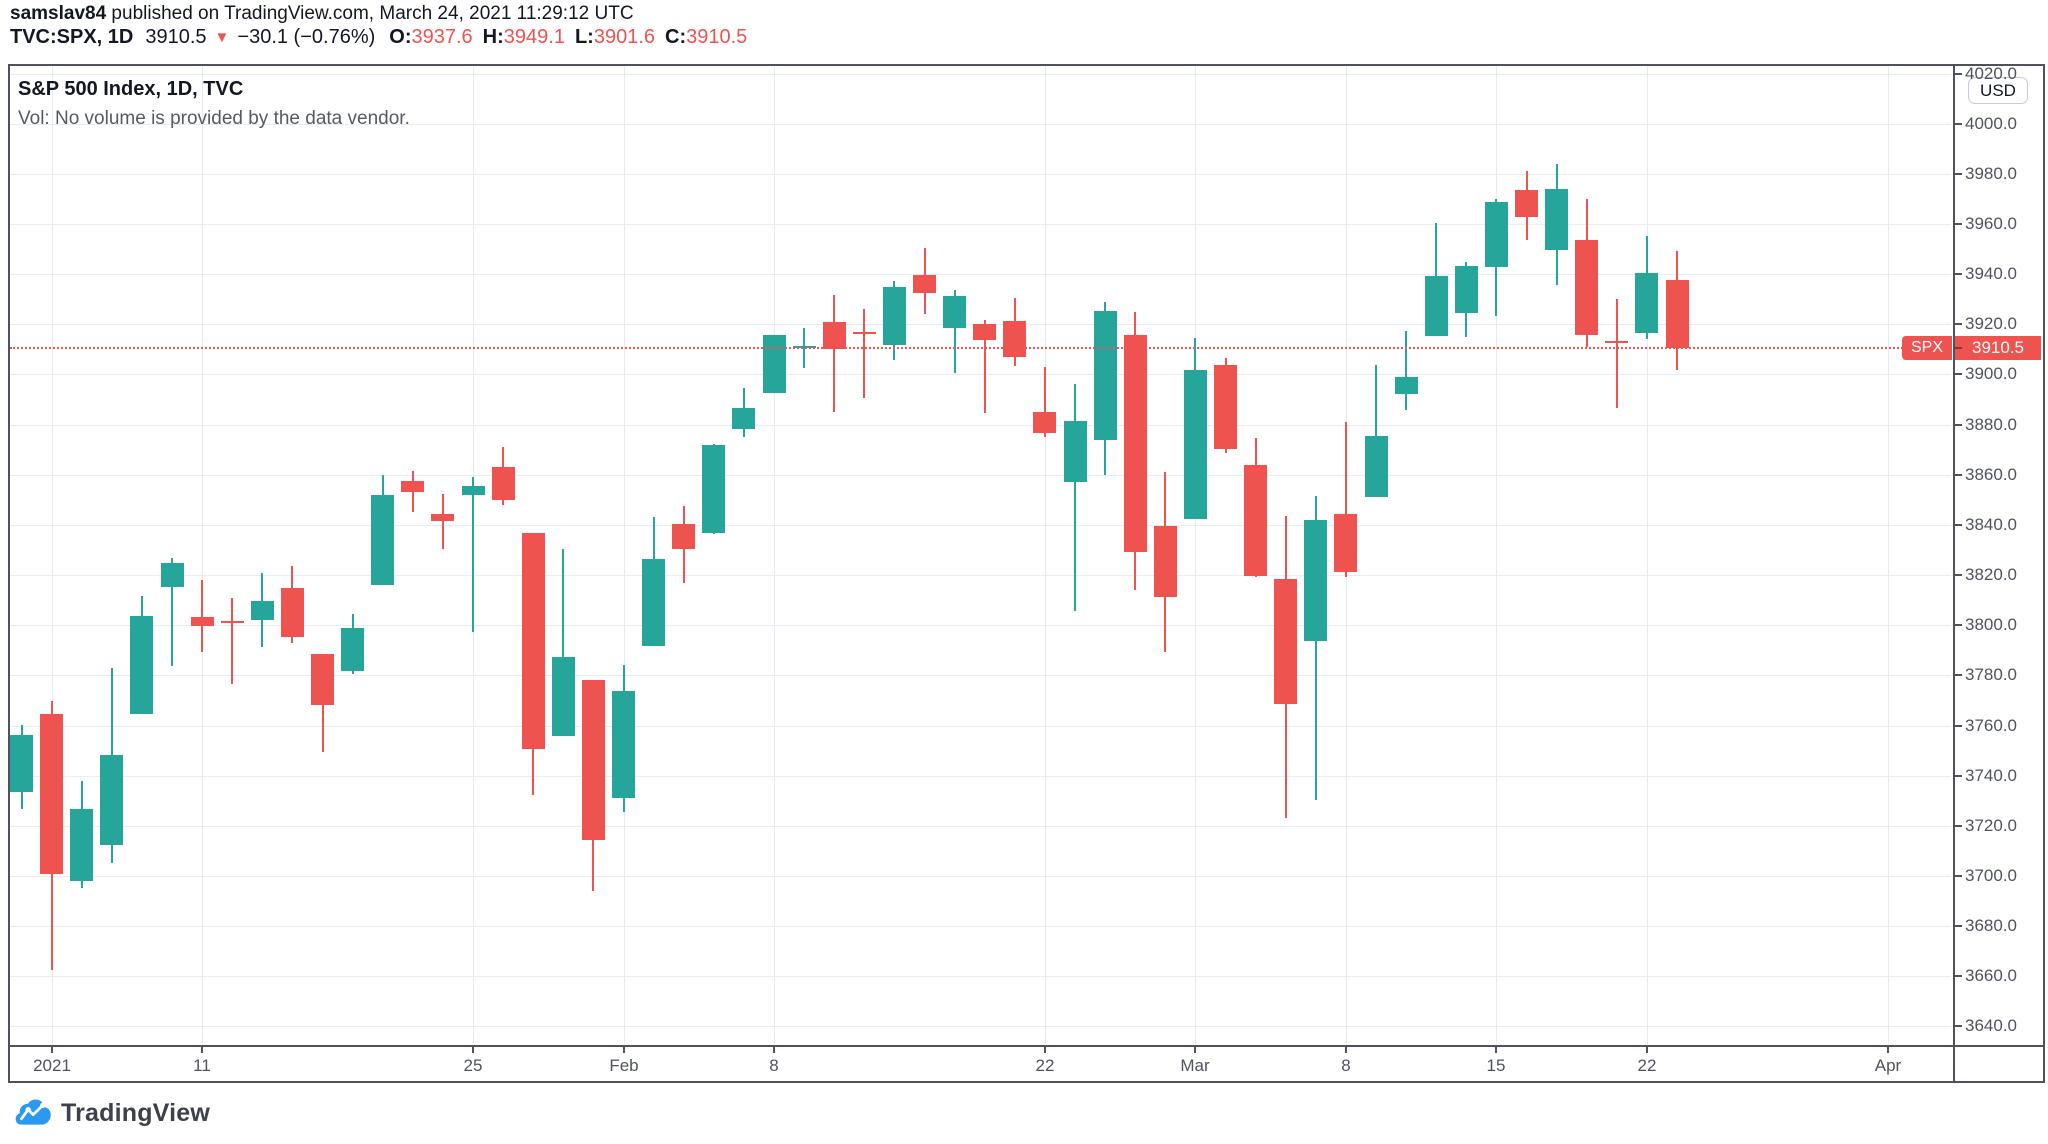  Describe the element at coordinates (624, 1065) in the screenshot. I see `time-axis-label: Feb` at that location.